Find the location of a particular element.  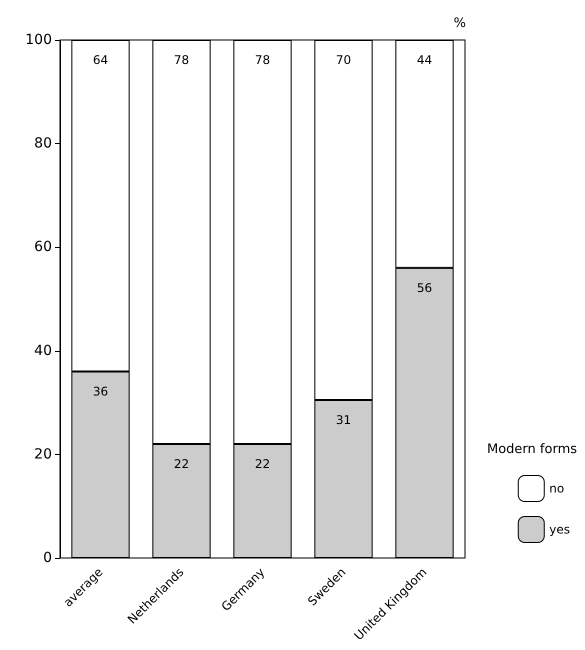

data-label: 64 is located at coordinates (100, 60).